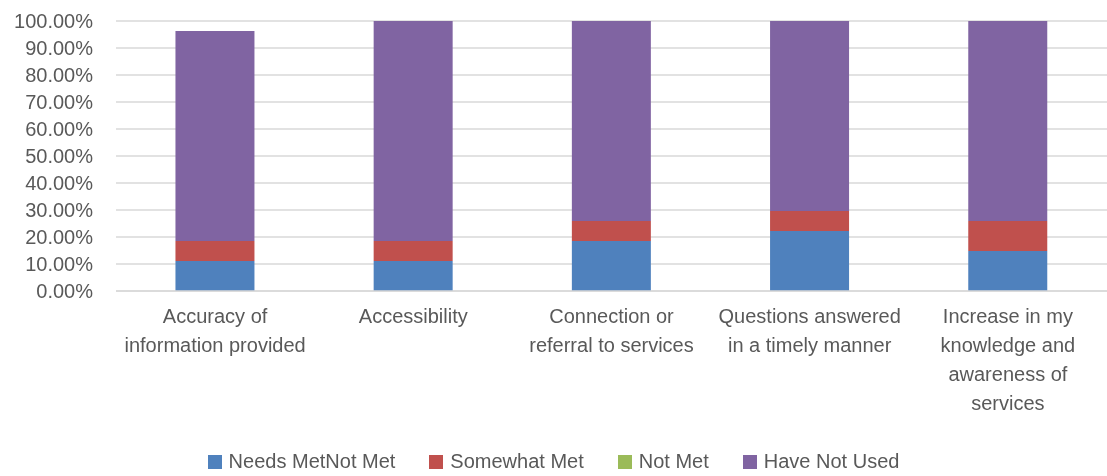 This screenshot has width=1107, height=476. Describe the element at coordinates (59, 264) in the screenshot. I see `y-tick-label: 10.00%` at that location.